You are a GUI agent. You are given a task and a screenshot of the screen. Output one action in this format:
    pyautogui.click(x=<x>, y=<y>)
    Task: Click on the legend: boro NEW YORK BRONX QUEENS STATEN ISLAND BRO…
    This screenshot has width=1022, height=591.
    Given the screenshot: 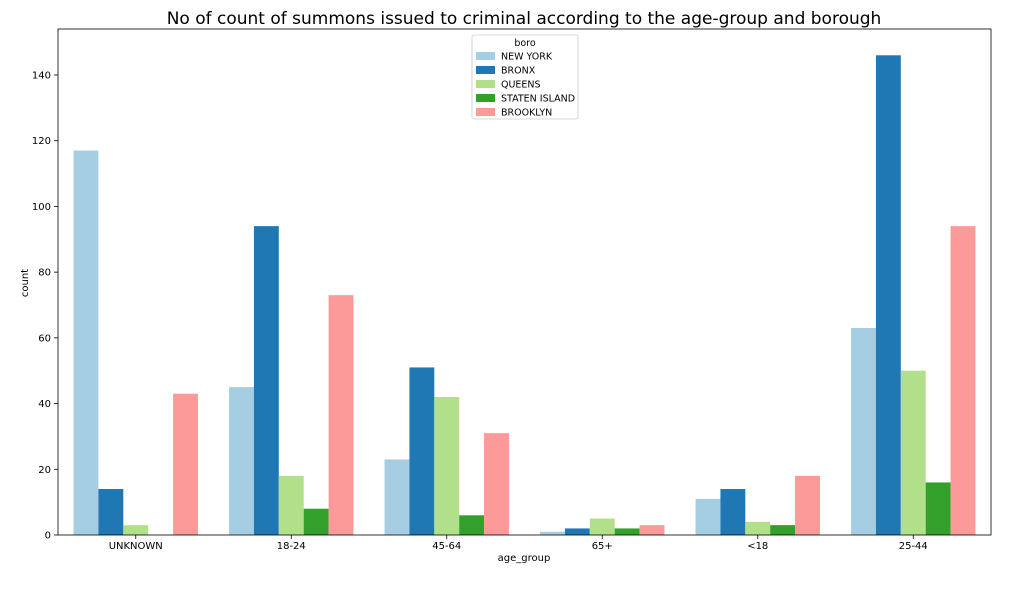 What is the action you would take?
    pyautogui.click(x=525, y=77)
    